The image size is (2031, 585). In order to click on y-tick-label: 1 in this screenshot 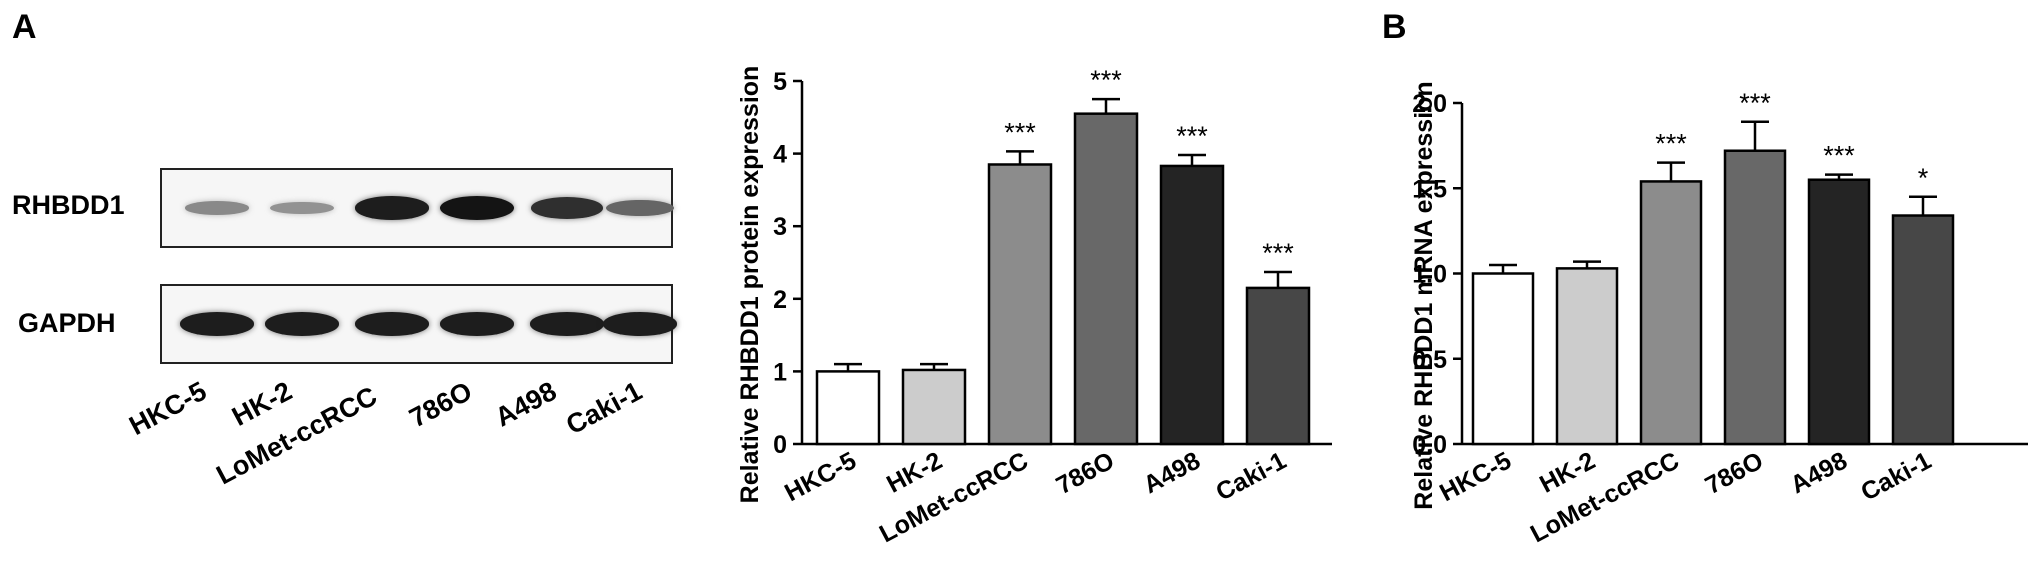, I will do `click(780, 372)`.